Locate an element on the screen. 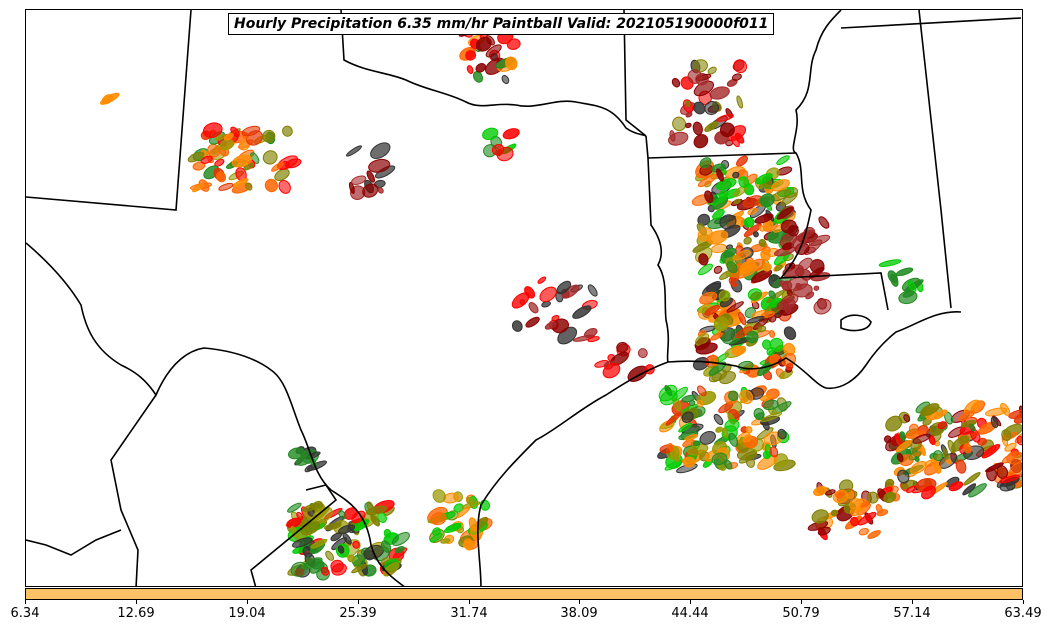 Image resolution: width=1053 pixels, height=633 pixels. coast-louisiana is located at coordinates (814, 350).